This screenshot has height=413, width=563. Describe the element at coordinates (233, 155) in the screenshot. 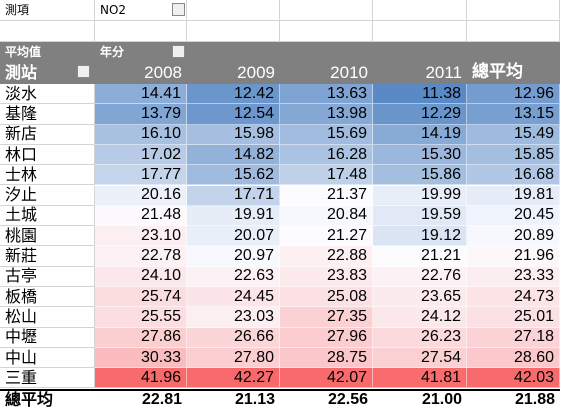

I see `value-cell: 14.82` at that location.